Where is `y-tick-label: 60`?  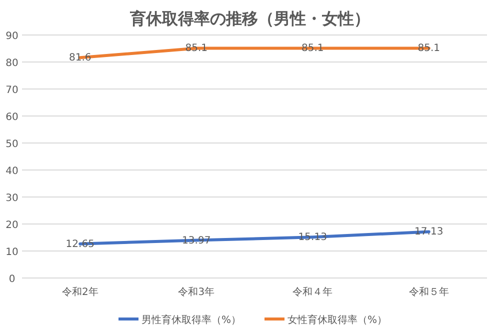 y-tick-label: 60 is located at coordinates (12, 117).